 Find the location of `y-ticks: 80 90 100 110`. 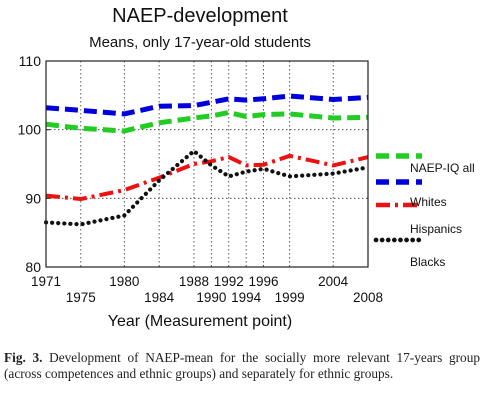

y-ticks: 80 90 100 110 is located at coordinates (34, 164).